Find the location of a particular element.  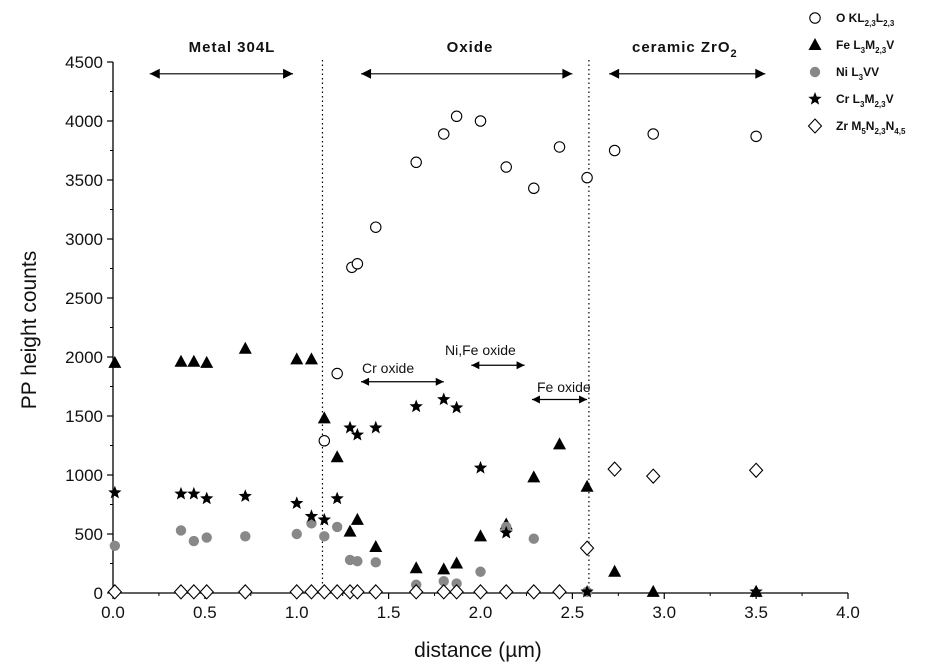

oxide-region-label: Oxide is located at coordinates (470, 47).